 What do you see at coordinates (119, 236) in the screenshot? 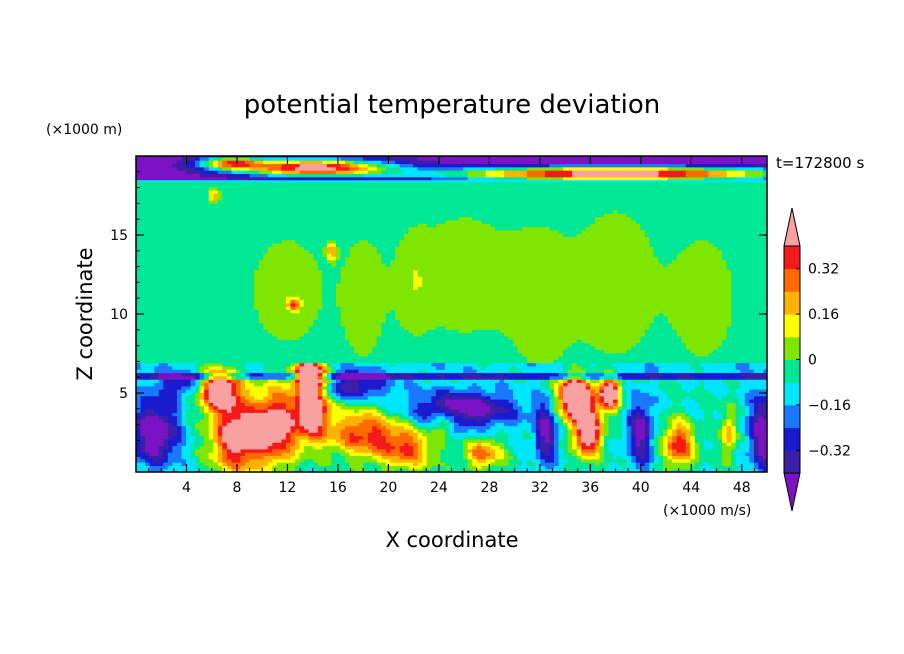
I see `y-tick-label: 15` at bounding box center [119, 236].